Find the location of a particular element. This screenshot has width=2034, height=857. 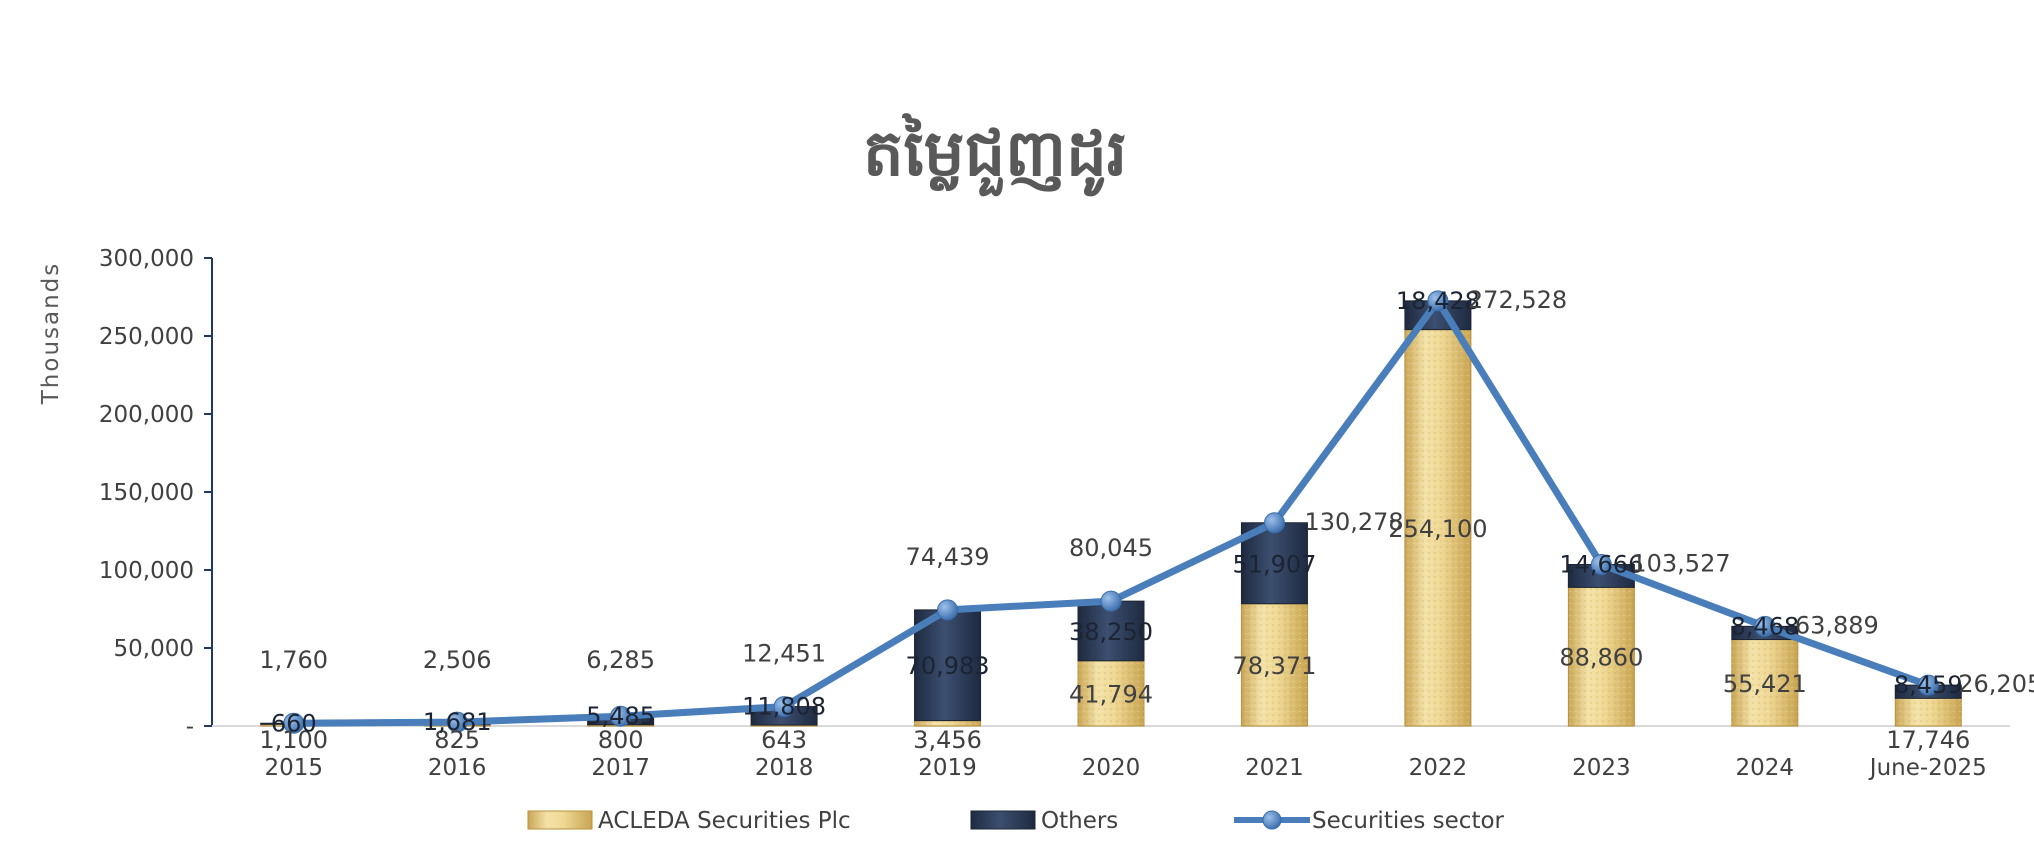

data-label-acleda: 3,456 is located at coordinates (947, 740).